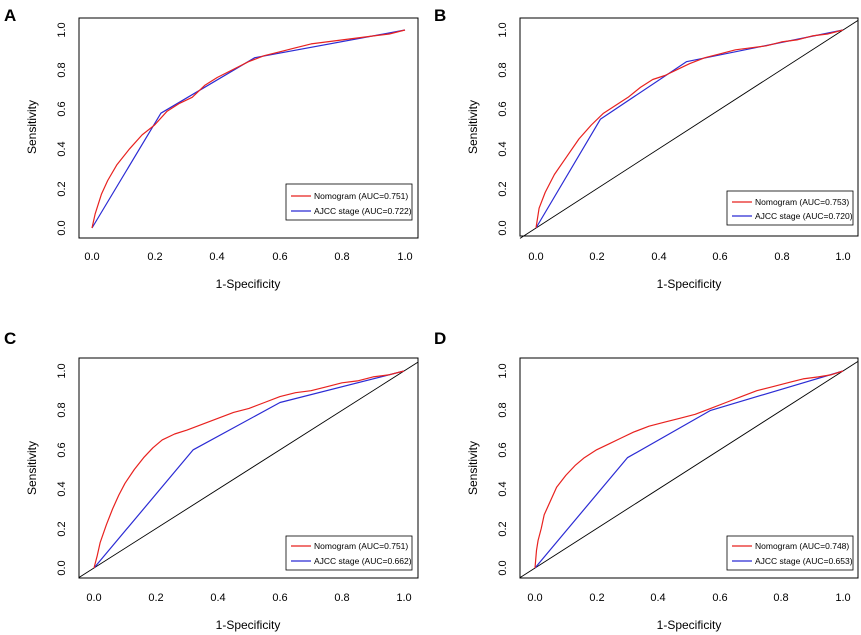  Describe the element at coordinates (658, 257) in the screenshot. I see `panel-b-xtick-2: 0.4` at that location.